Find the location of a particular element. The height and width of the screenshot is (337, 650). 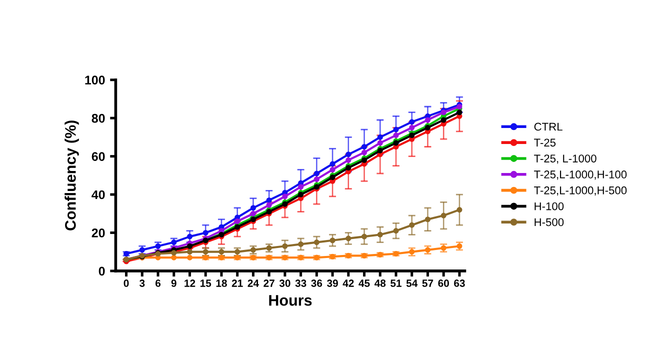

x-tick-label: 36 is located at coordinates (316, 283).